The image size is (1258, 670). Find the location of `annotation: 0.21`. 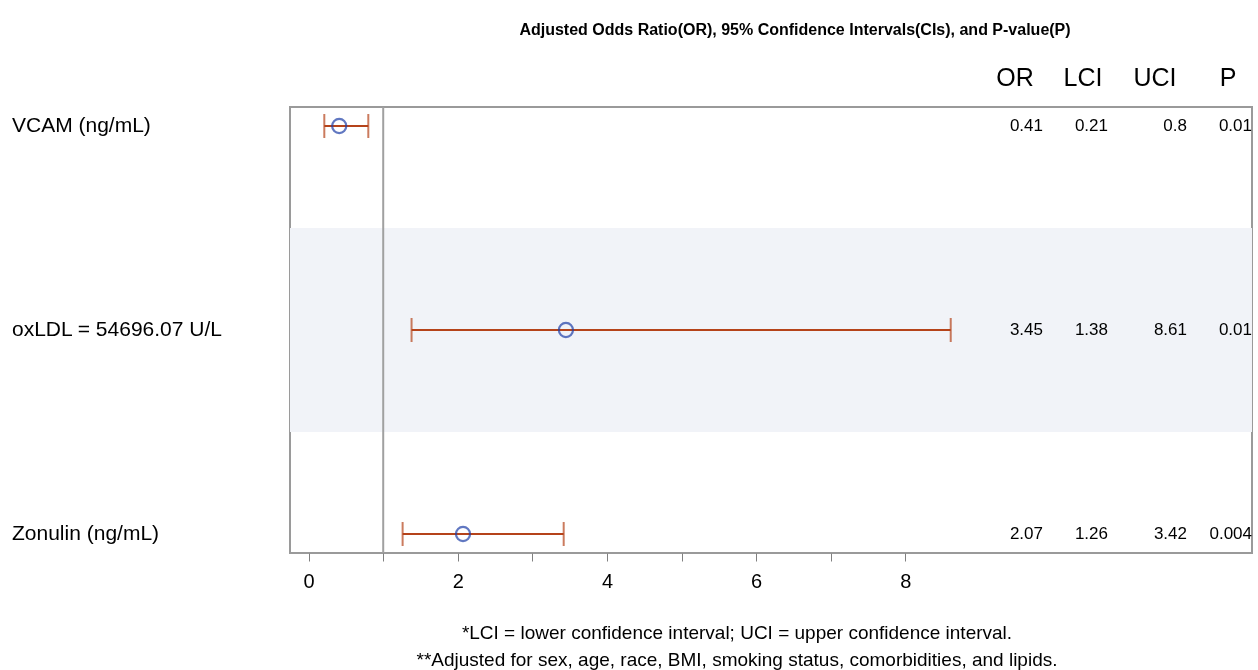

annotation: 0.21 is located at coordinates (1091, 125).